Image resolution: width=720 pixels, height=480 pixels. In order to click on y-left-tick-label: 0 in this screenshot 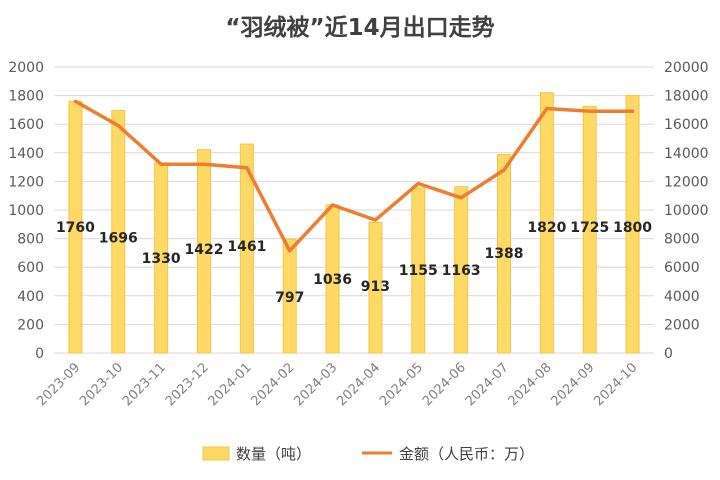, I will do `click(39, 354)`.